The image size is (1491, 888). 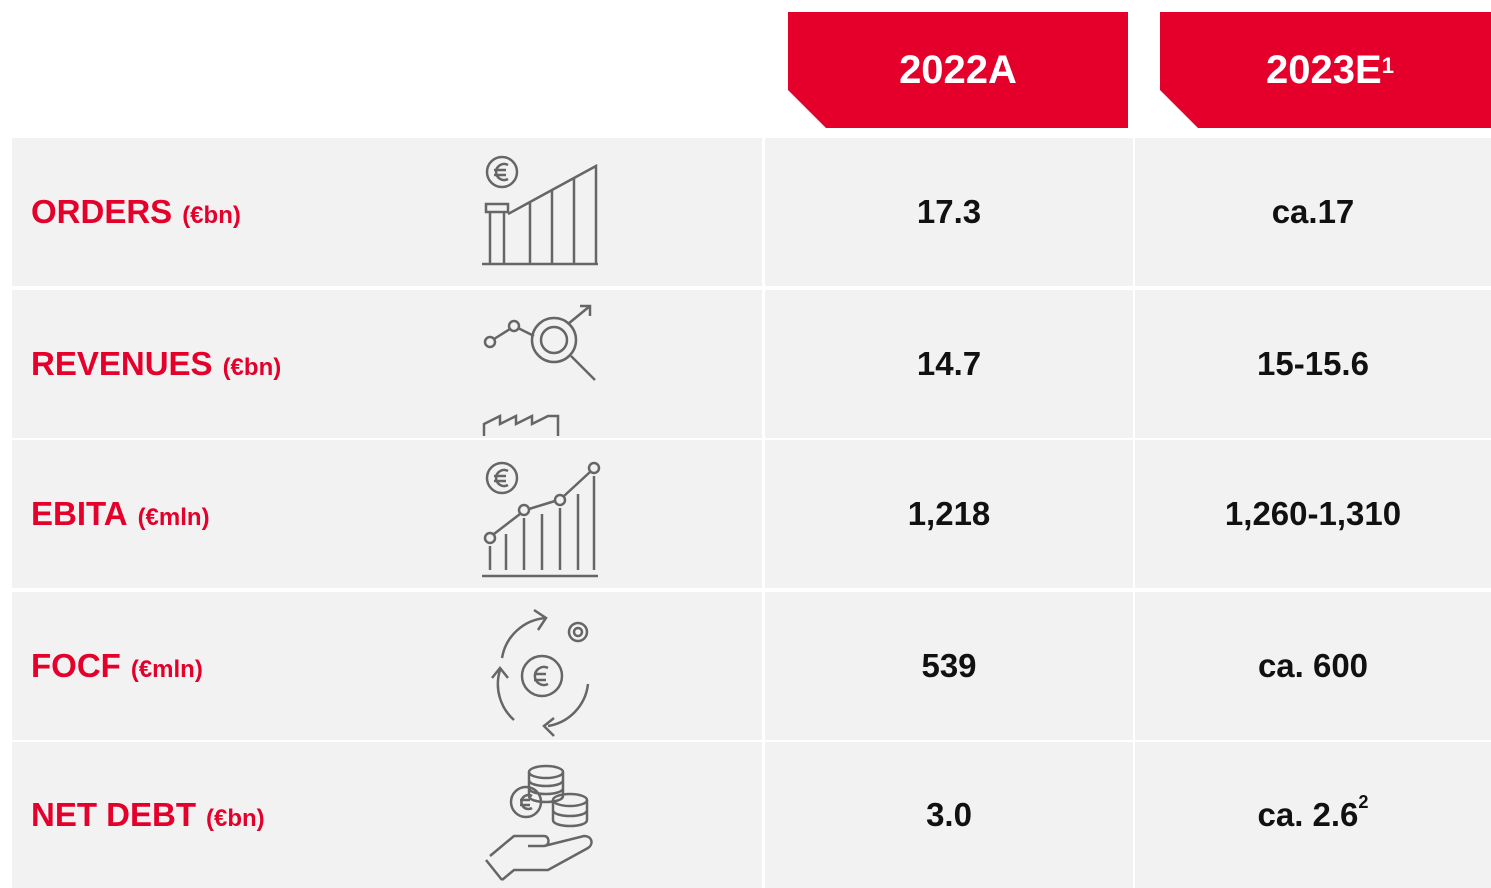 I want to click on value-cell: 3.0, so click(x=949, y=815).